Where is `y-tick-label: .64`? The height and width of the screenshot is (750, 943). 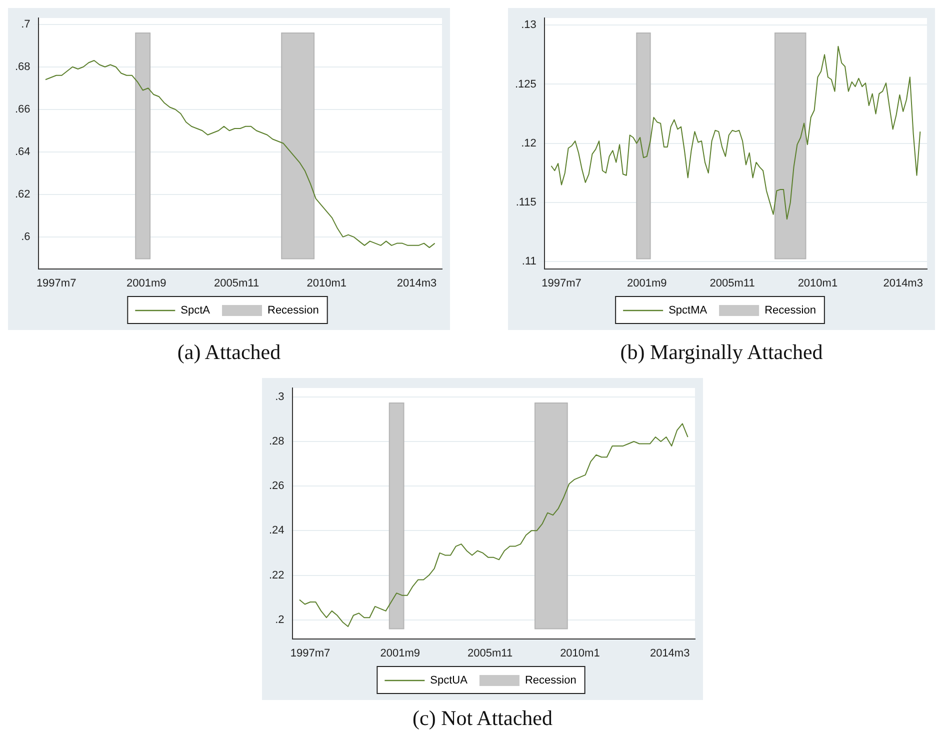
y-tick-label: .64 is located at coordinates (22, 152).